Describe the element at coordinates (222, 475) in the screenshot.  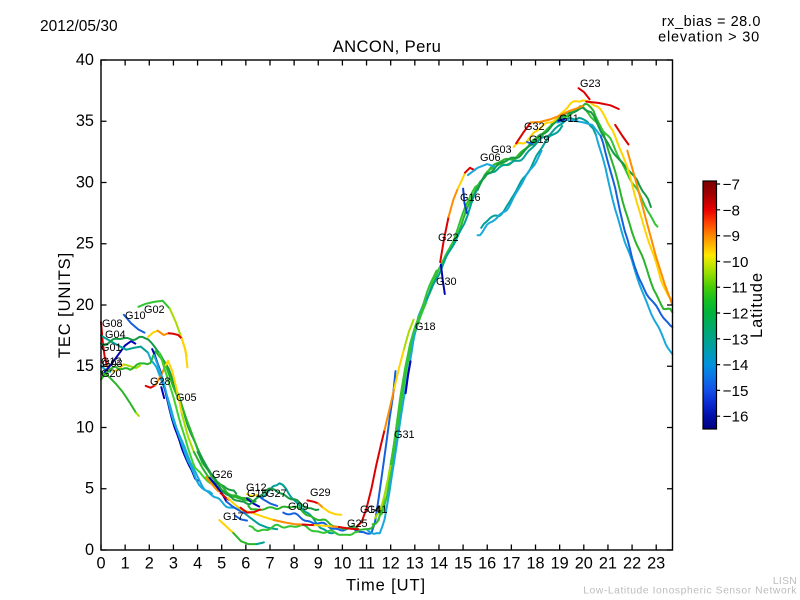
I see `svg-text: G26` at that location.